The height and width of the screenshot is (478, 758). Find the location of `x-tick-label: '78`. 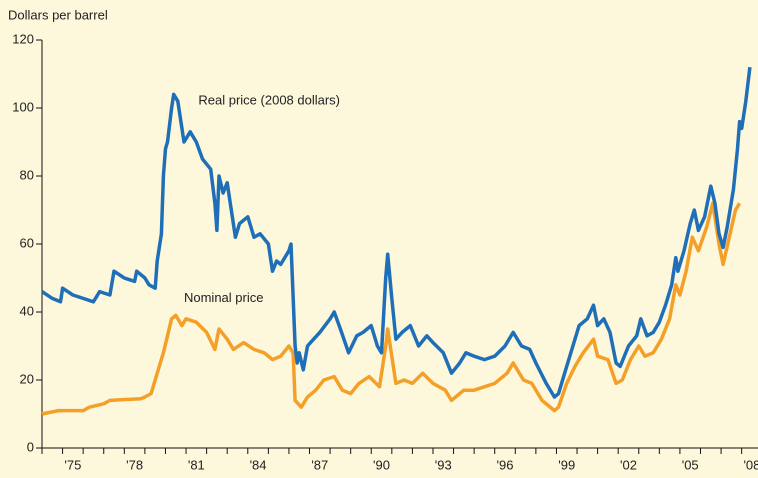

x-tick-label: '78 is located at coordinates (134, 464).